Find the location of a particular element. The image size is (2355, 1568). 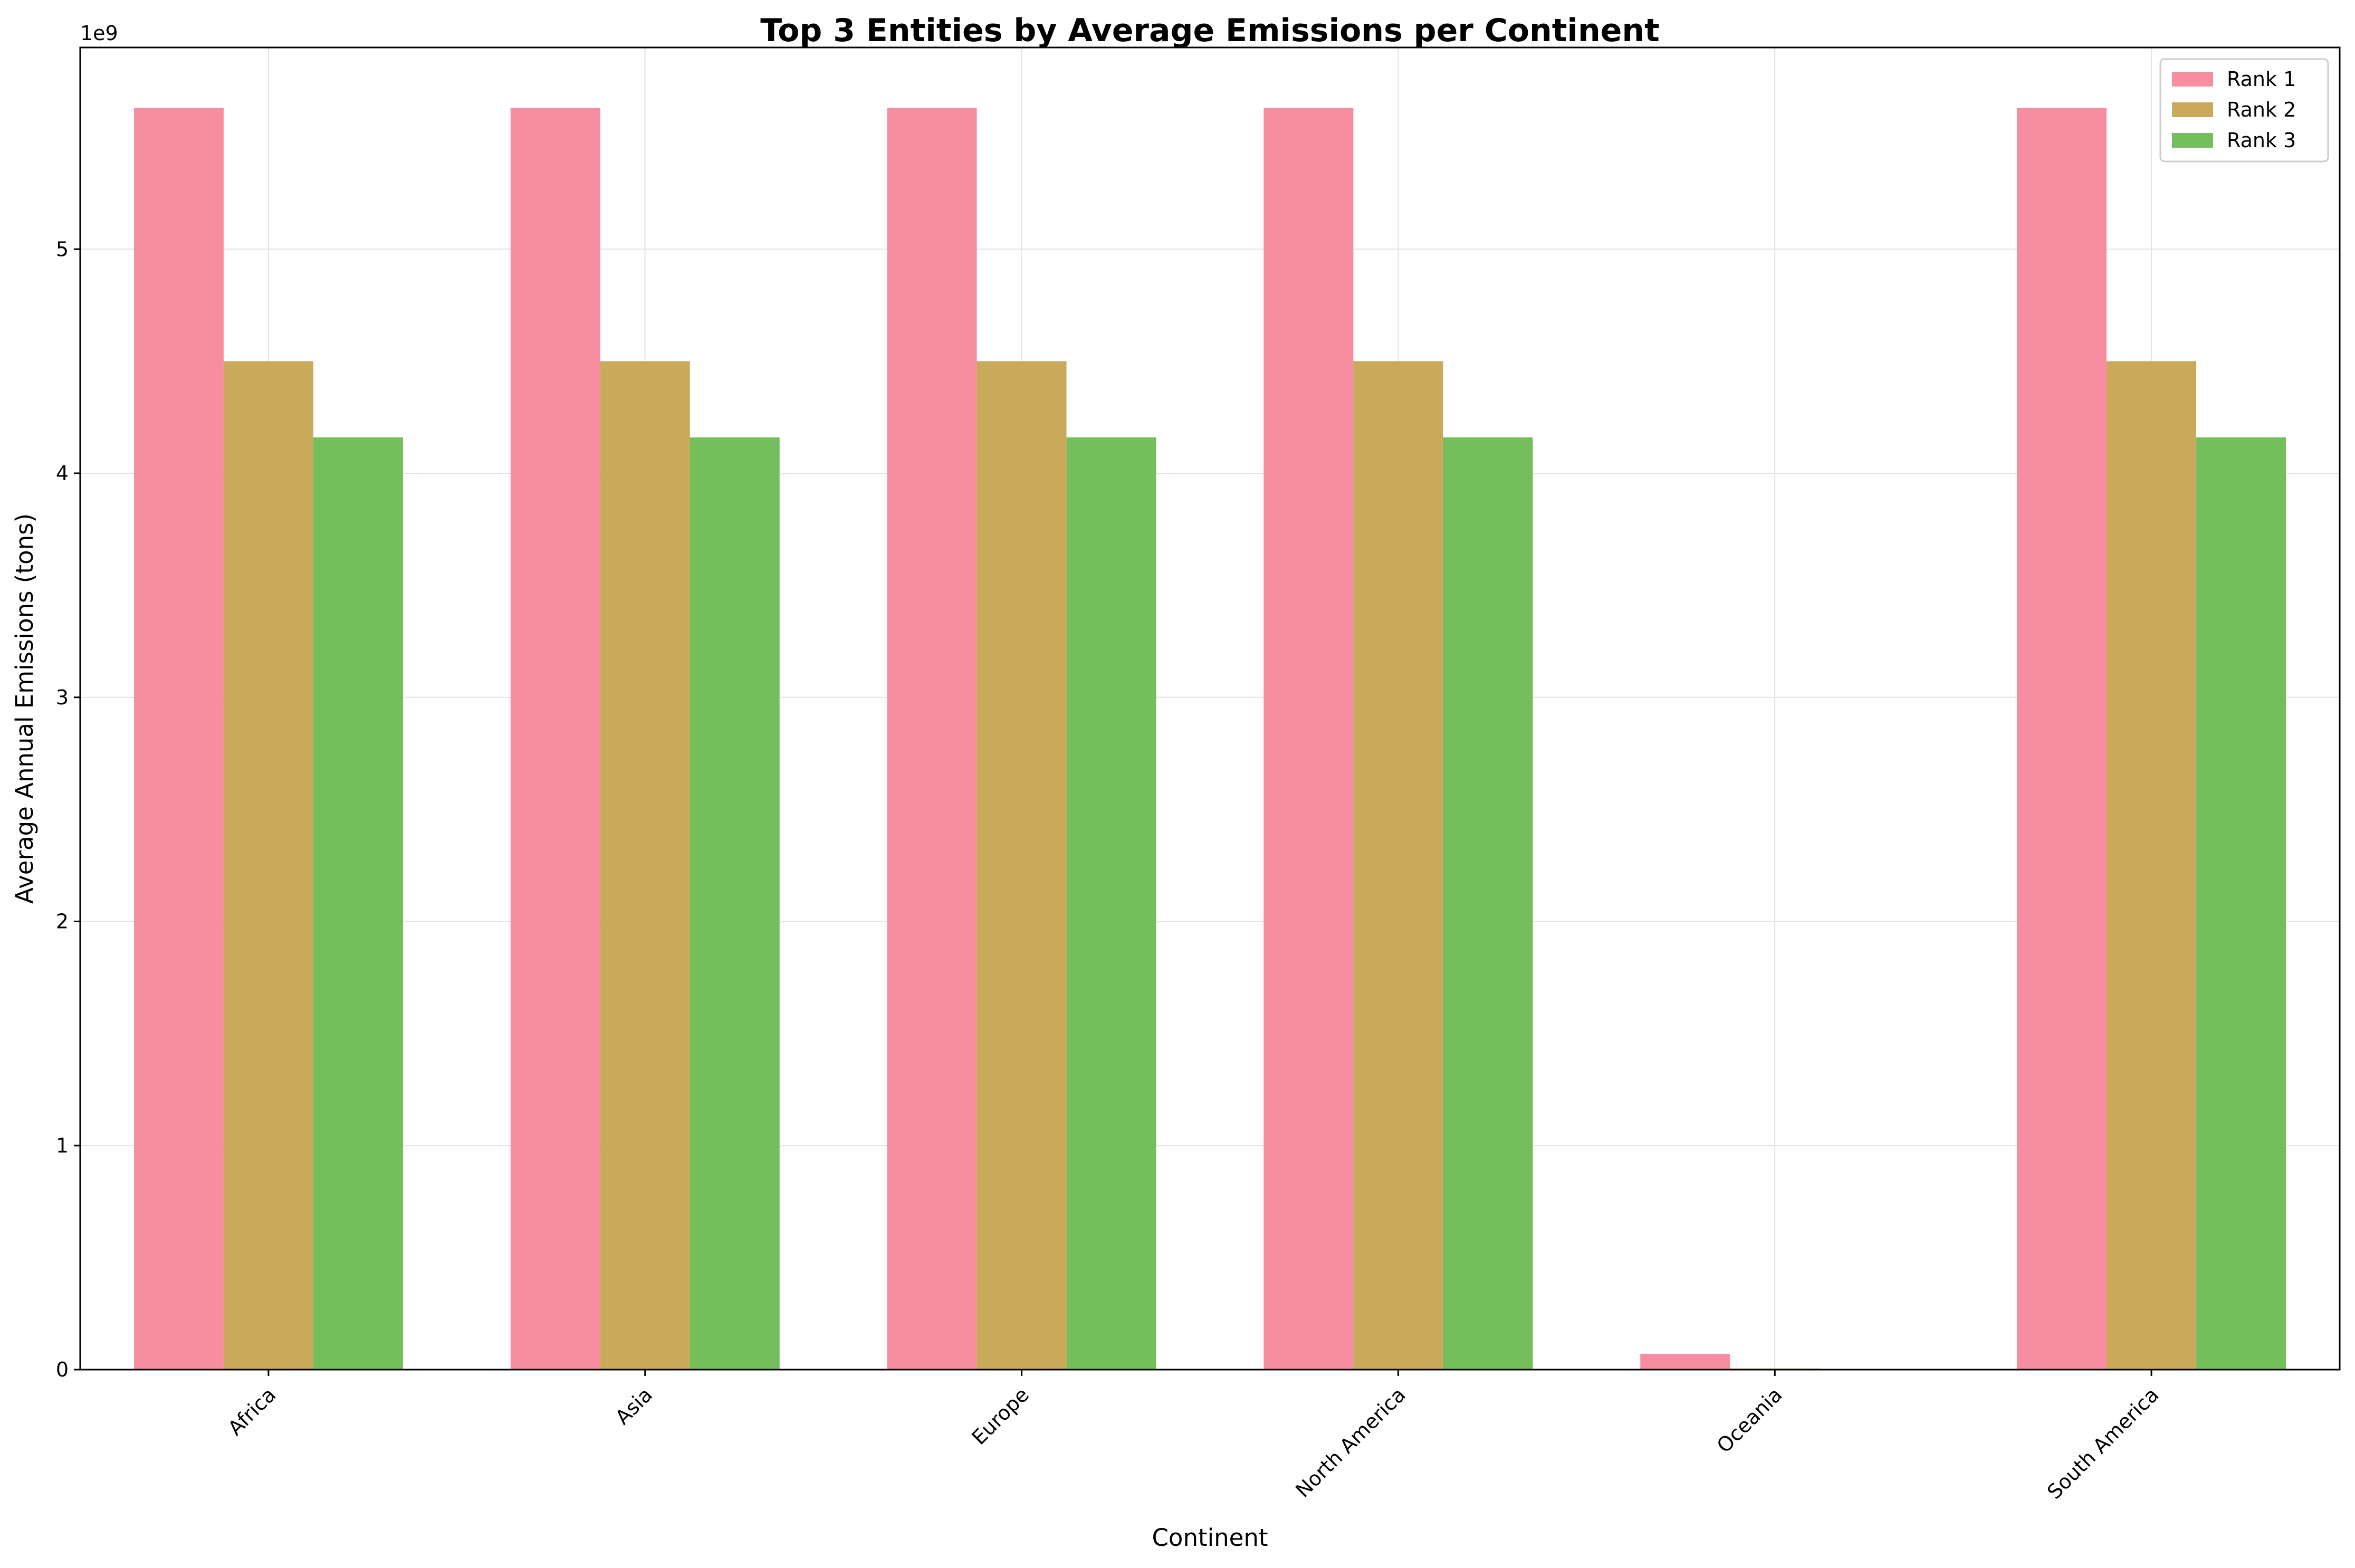

legend-label: Rank 3 is located at coordinates (2262, 140).